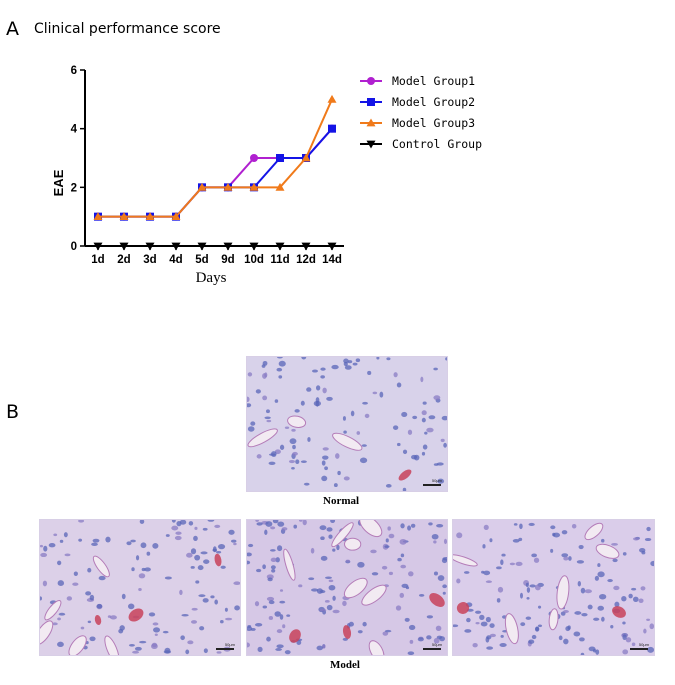 The width and height of the screenshot is (675, 685). Describe the element at coordinates (74, 188) in the screenshot. I see `y-tick-label: 2` at that location.